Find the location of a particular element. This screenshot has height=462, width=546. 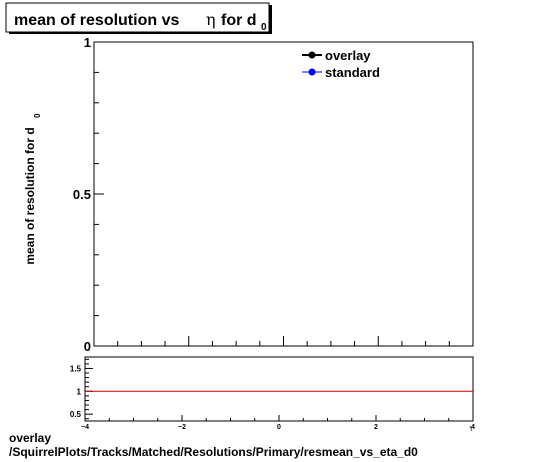

ratio-x-tick-label: 4 is located at coordinates (473, 427).